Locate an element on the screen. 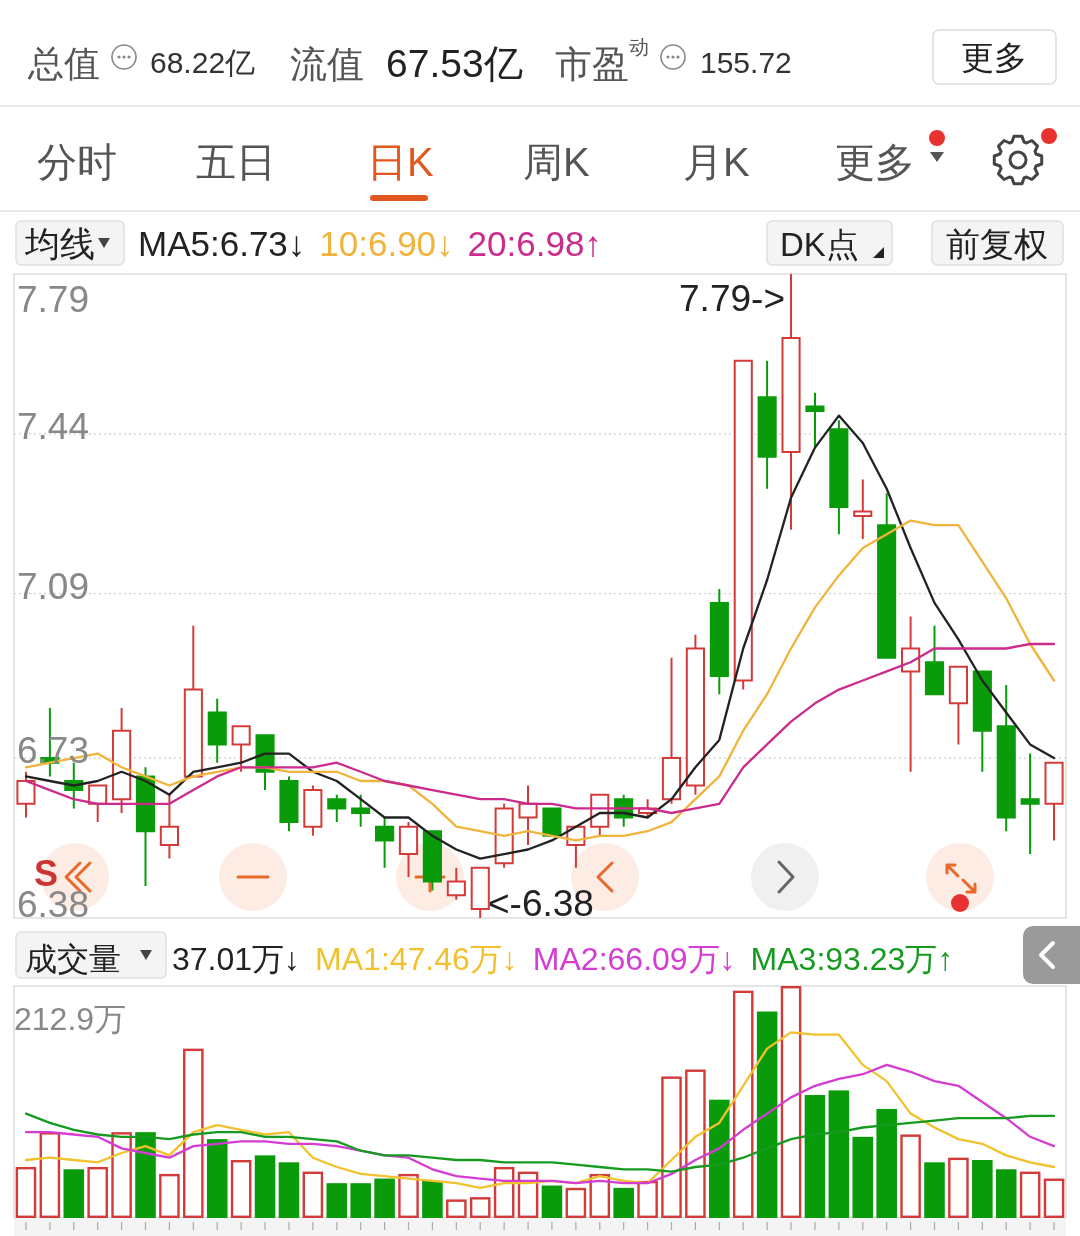 This screenshot has height=1236, width=1080. text: 37.01万↓ is located at coordinates (236, 959).